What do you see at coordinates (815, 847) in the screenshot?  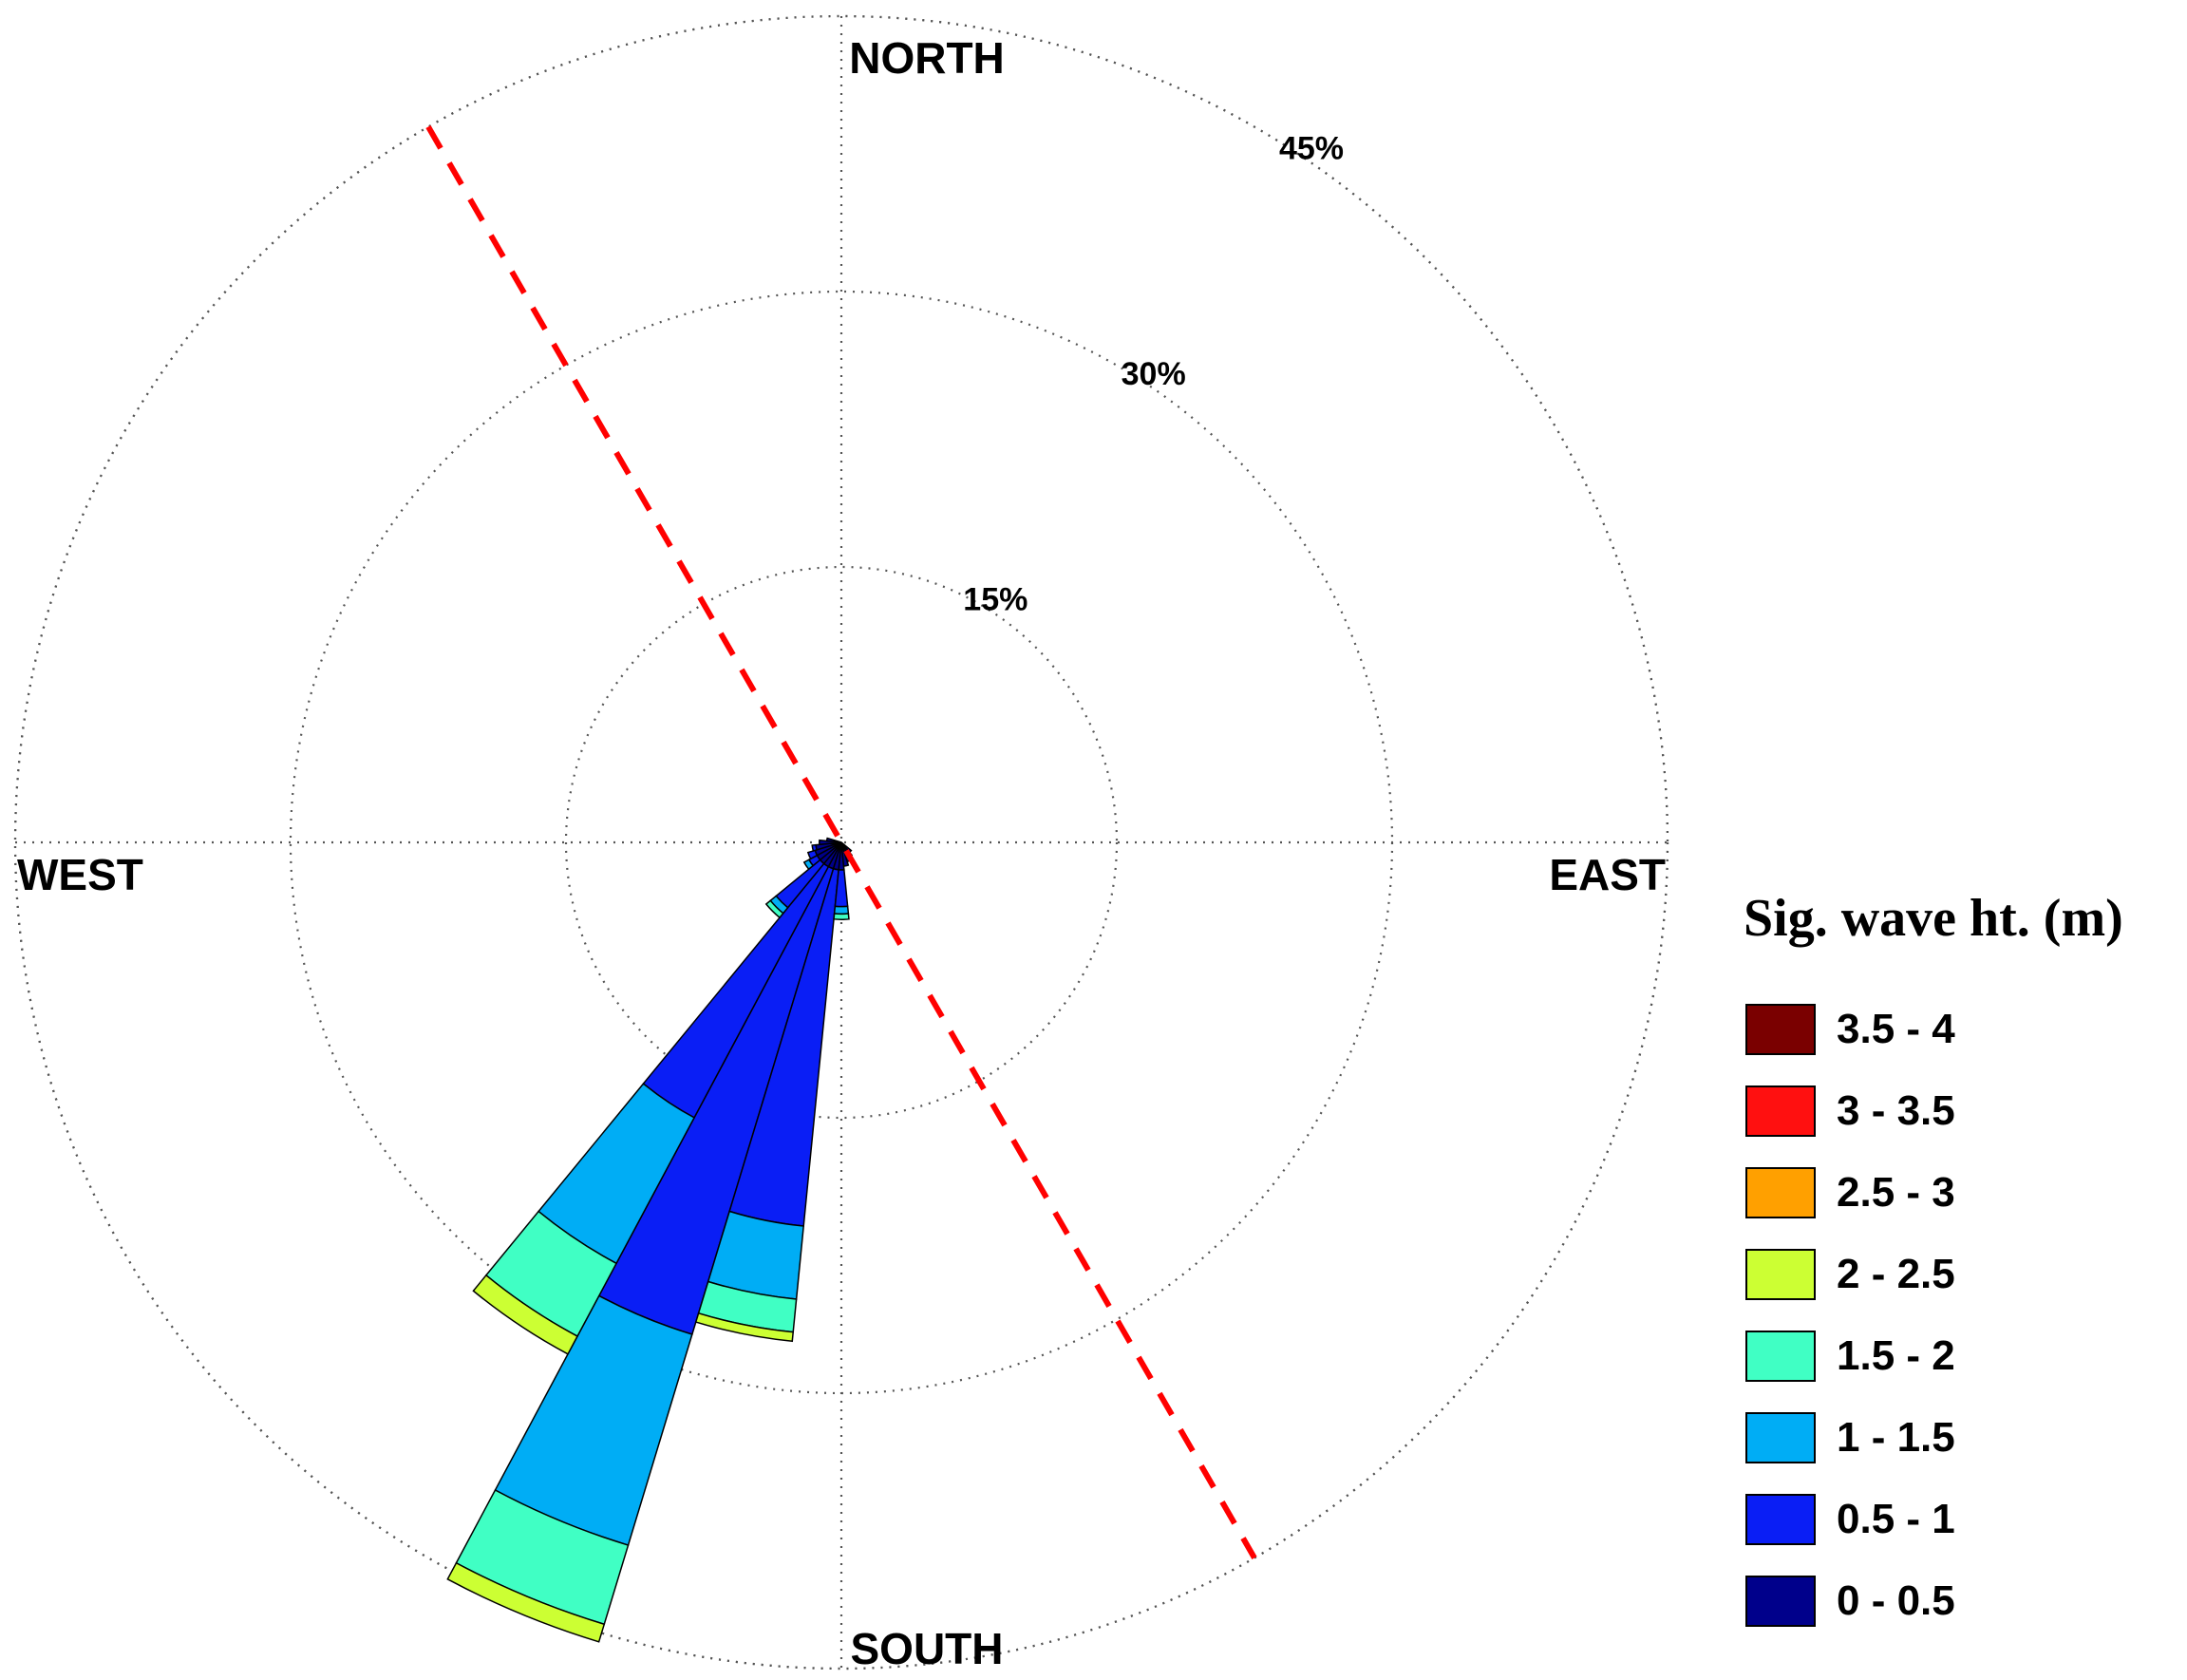 I see `wedge-258.75-bin-1` at bounding box center [815, 847].